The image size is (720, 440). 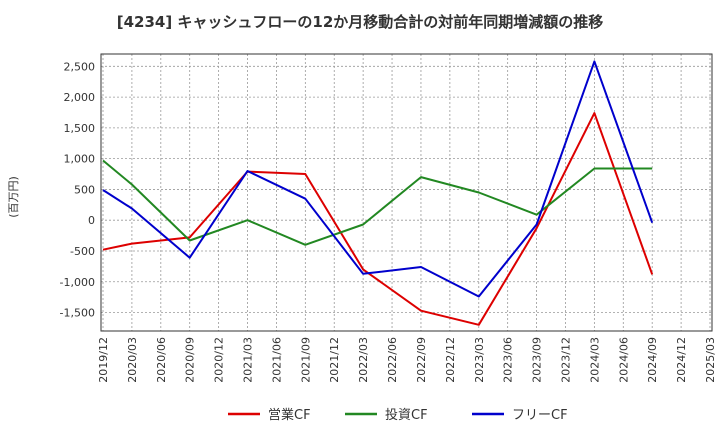 What do you see at coordinates (305, 360) in the screenshot?
I see `x-tick-label: 2021/09` at bounding box center [305, 360].